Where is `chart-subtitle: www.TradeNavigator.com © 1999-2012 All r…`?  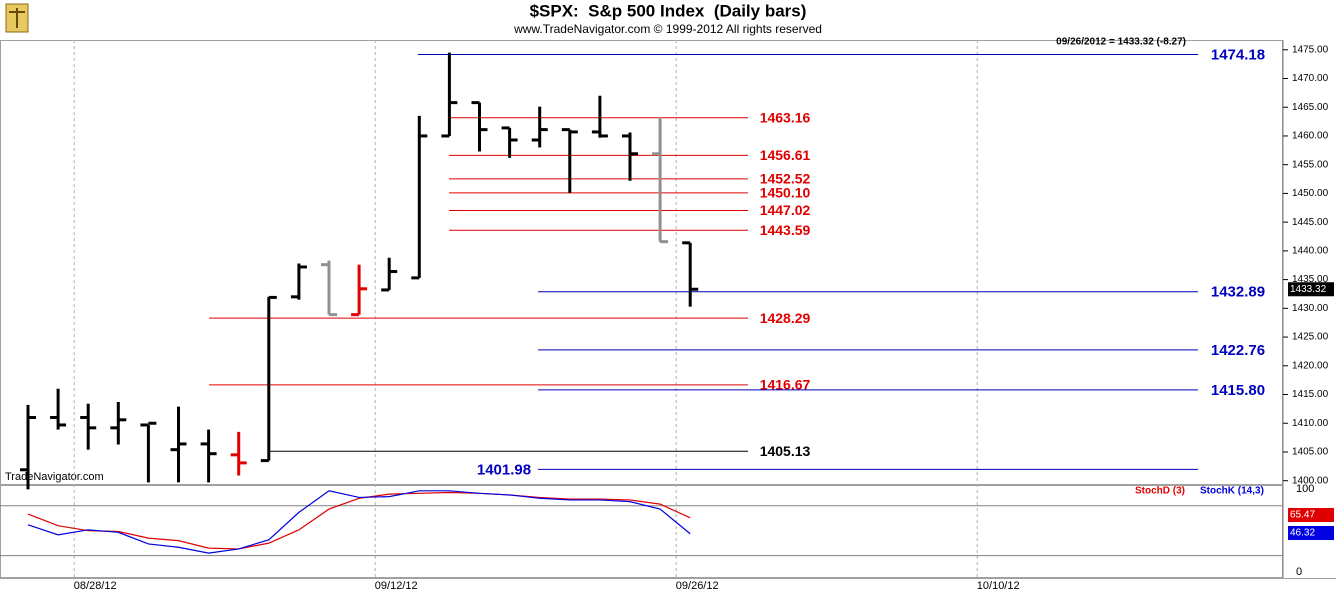
chart-subtitle: www.TradeNavigator.com © 1999-2012 All r… is located at coordinates (667, 29).